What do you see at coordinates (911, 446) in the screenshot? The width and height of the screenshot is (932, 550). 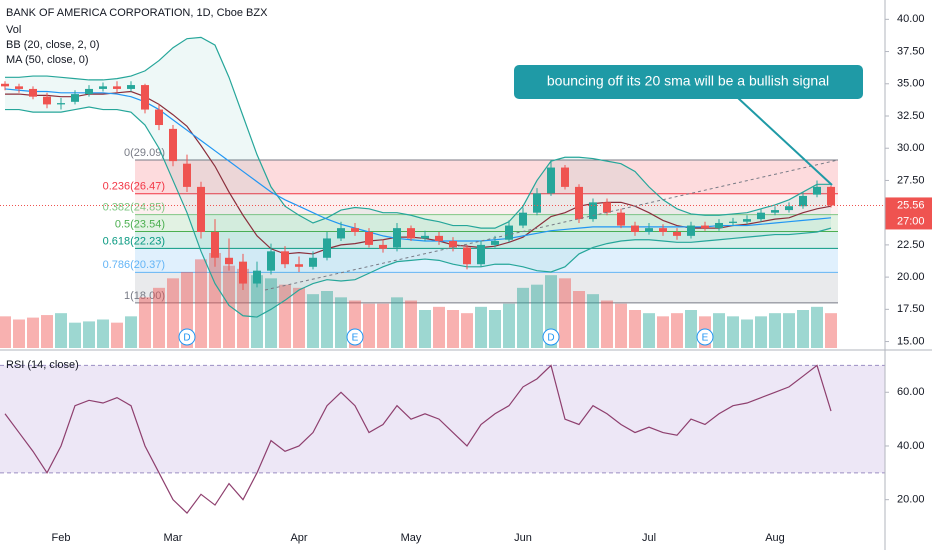 I see `y-tick-label: 40.00` at bounding box center [911, 446].